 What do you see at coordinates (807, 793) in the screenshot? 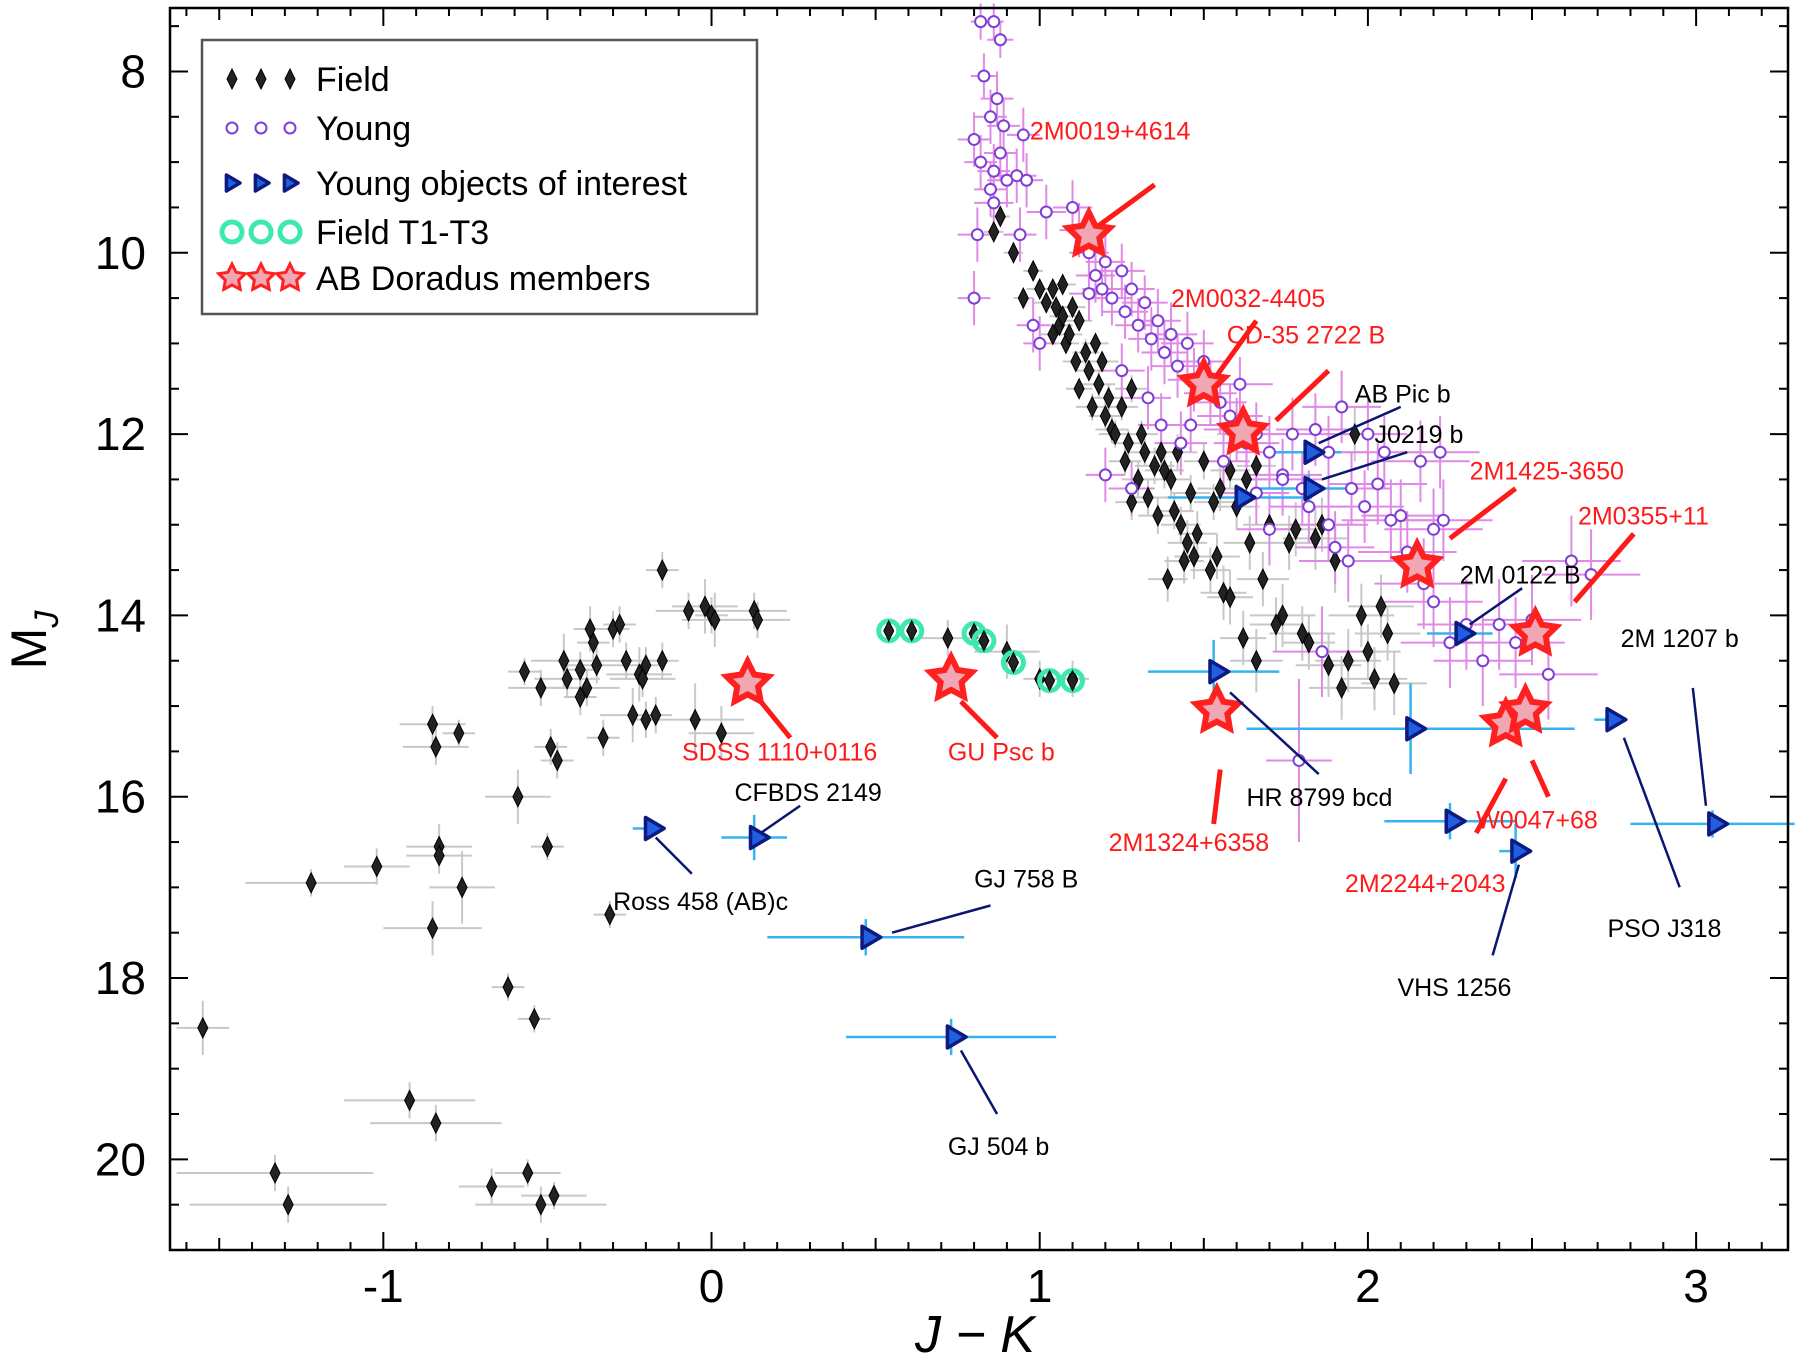
I see `annotation-label-11: CFBDS 2149` at bounding box center [807, 793].